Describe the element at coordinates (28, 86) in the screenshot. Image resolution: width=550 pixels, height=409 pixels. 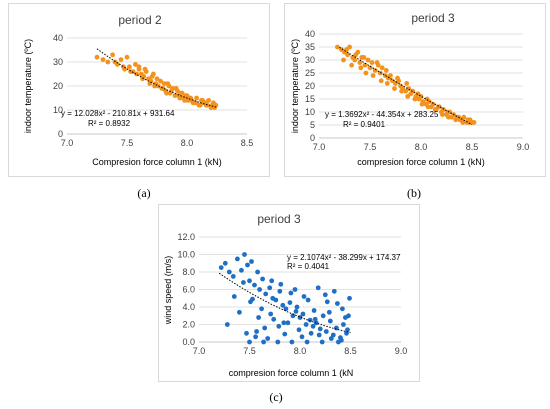
I see `y-axis-label: indoor temperature (ºC)` at that location.